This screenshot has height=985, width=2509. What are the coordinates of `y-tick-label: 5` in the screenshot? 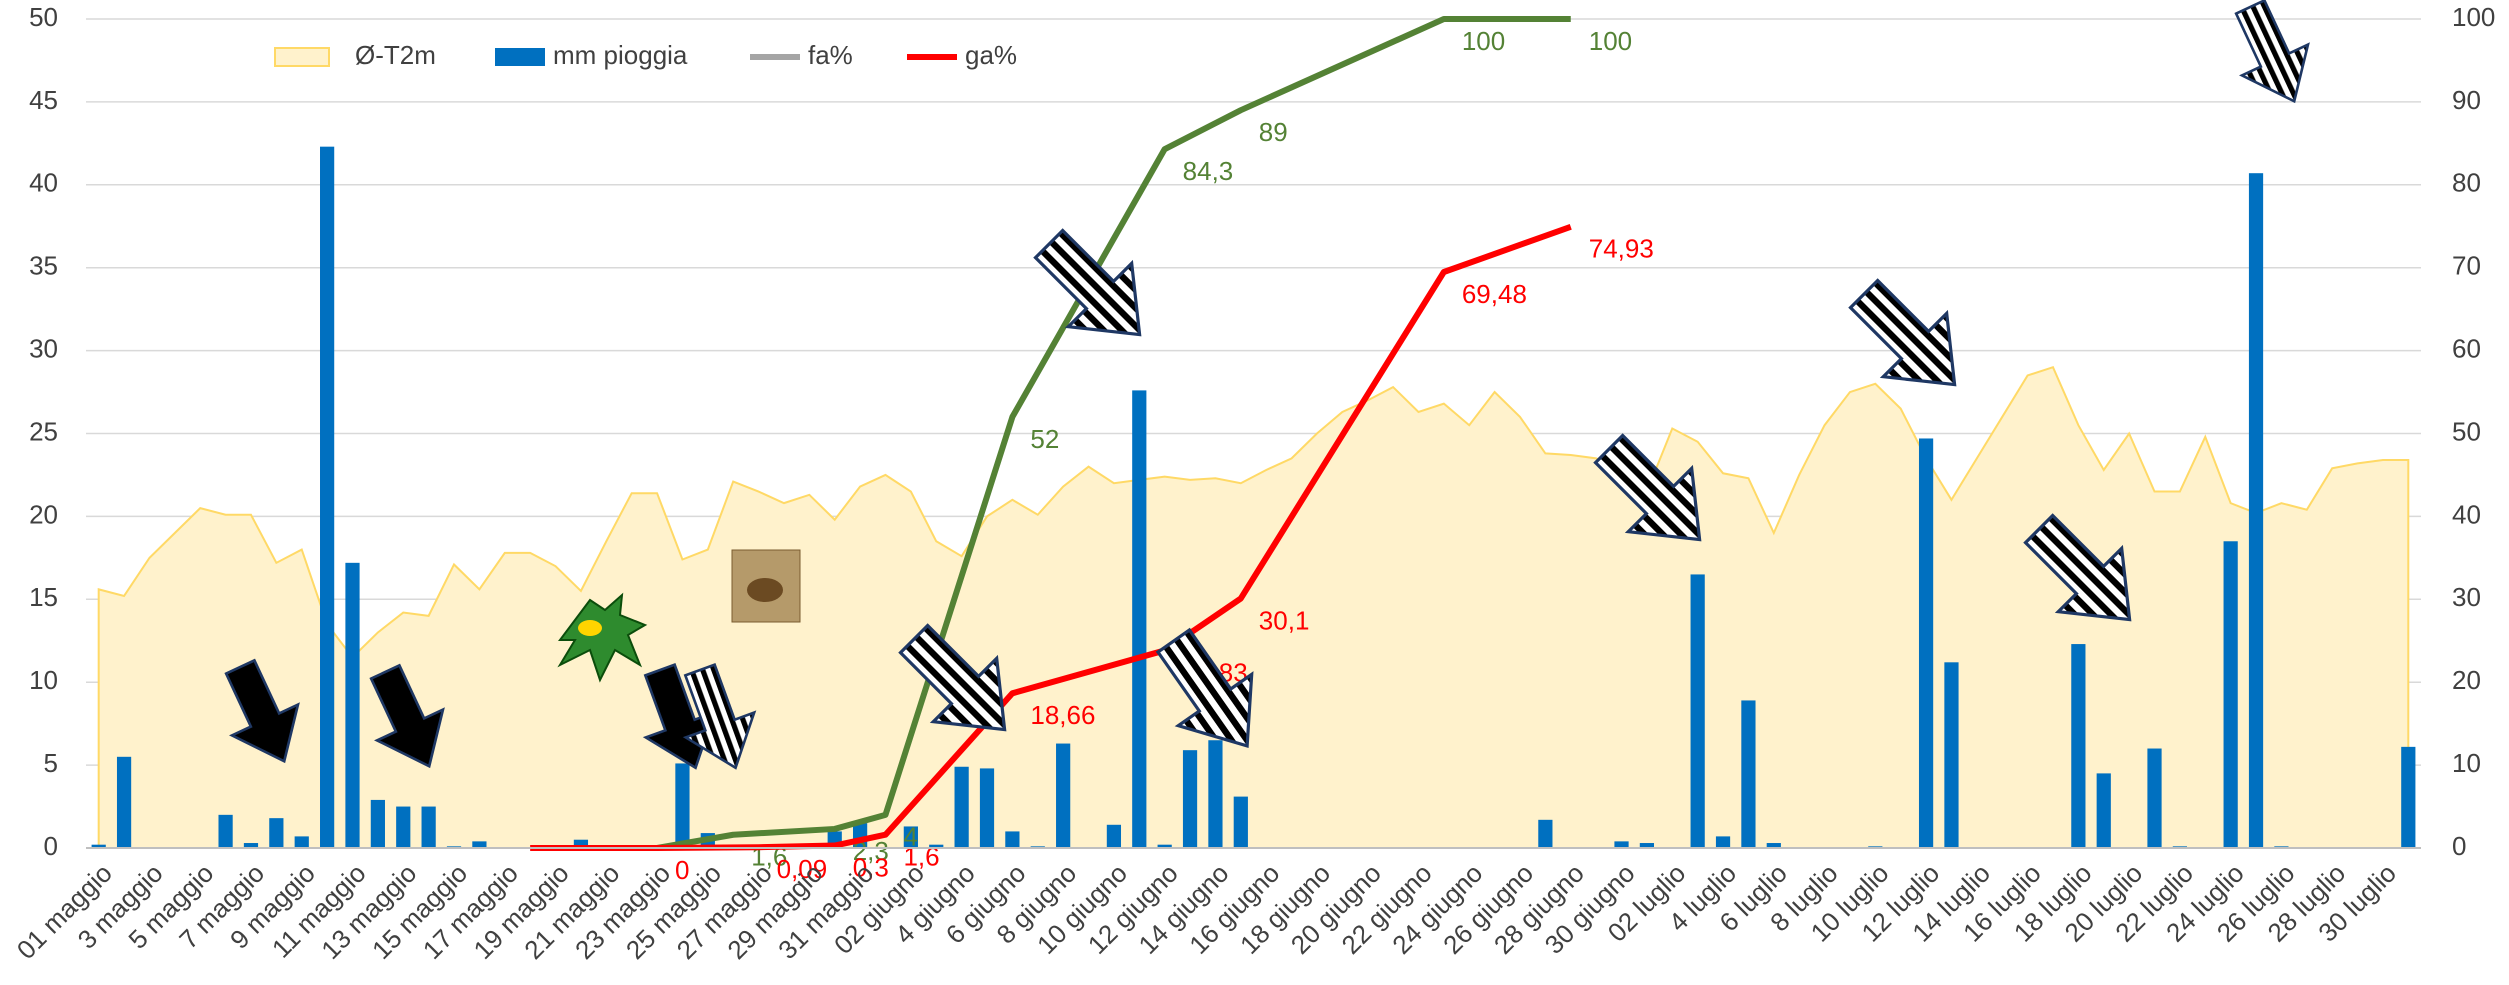 It's located at (51, 763).